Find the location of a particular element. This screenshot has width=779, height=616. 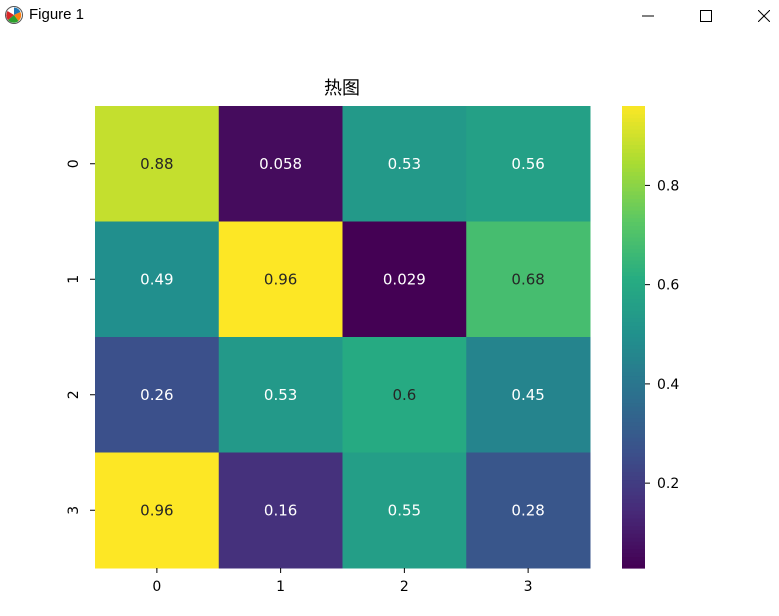

cell-label-2-1: 0.53 is located at coordinates (280, 395).